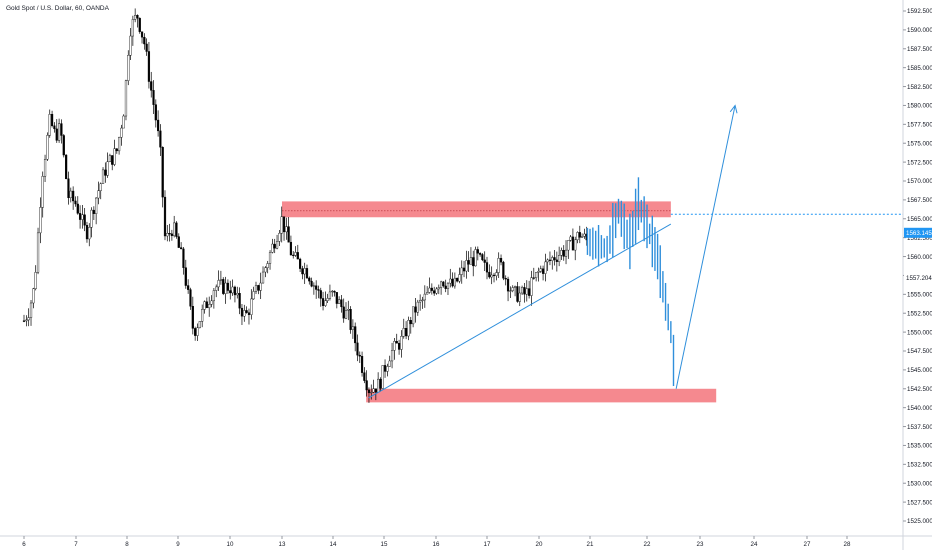 This screenshot has height=555, width=932. What do you see at coordinates (705, 247) in the screenshot?
I see `projection-arrow-line` at bounding box center [705, 247].